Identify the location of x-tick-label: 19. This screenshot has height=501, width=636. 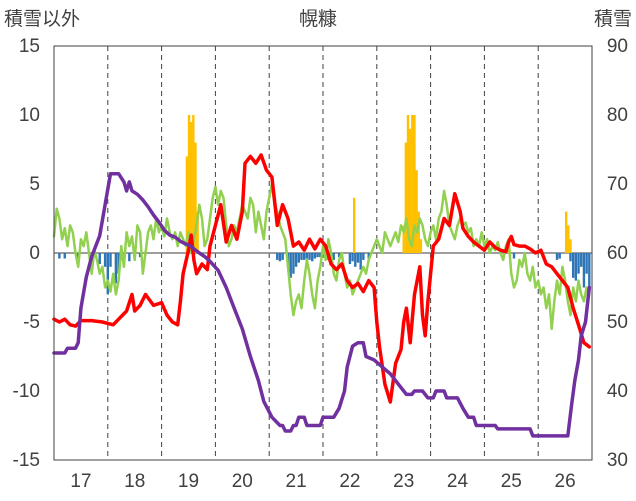
(188, 481).